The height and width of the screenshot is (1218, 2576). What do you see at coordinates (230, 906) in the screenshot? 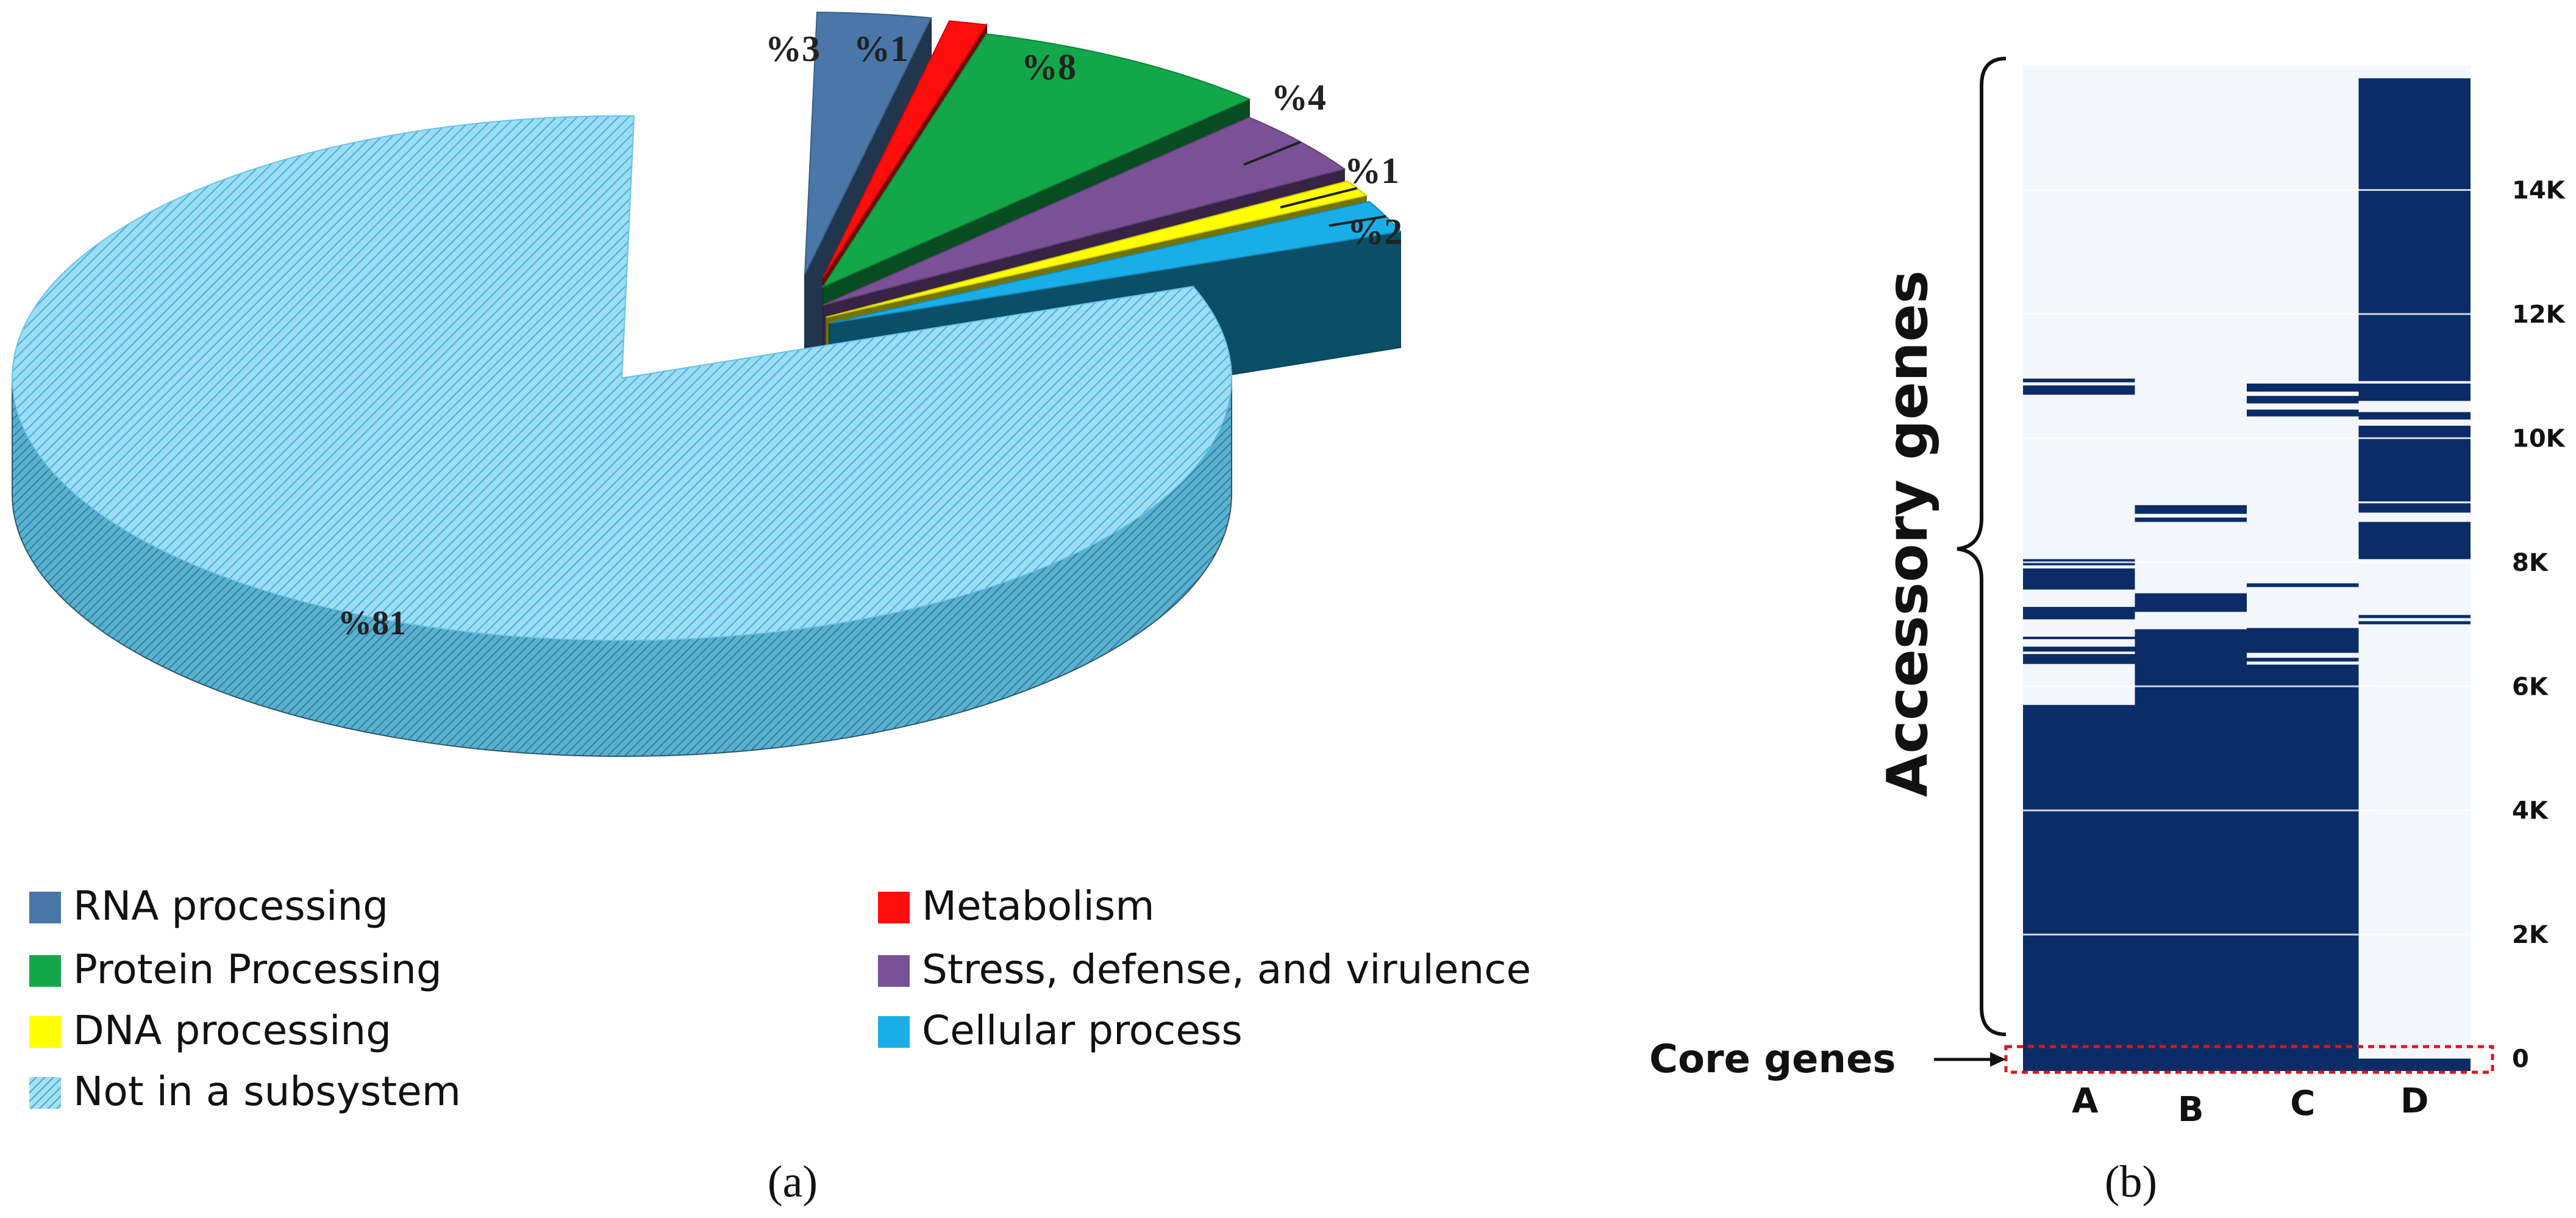
I see `legend-label-rna: RNA processing` at bounding box center [230, 906].